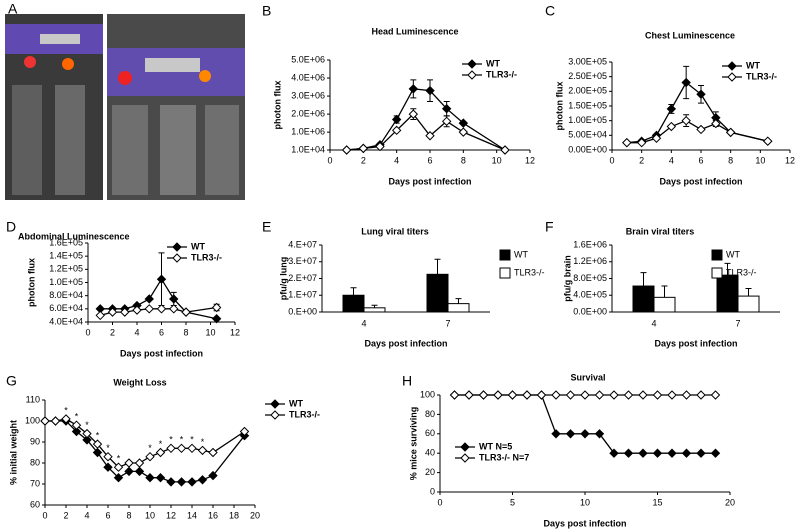 This screenshot has height=531, width=800. Describe the element at coordinates (413, 444) in the screenshot. I see `y-axis-label: % mice surviving` at that location.